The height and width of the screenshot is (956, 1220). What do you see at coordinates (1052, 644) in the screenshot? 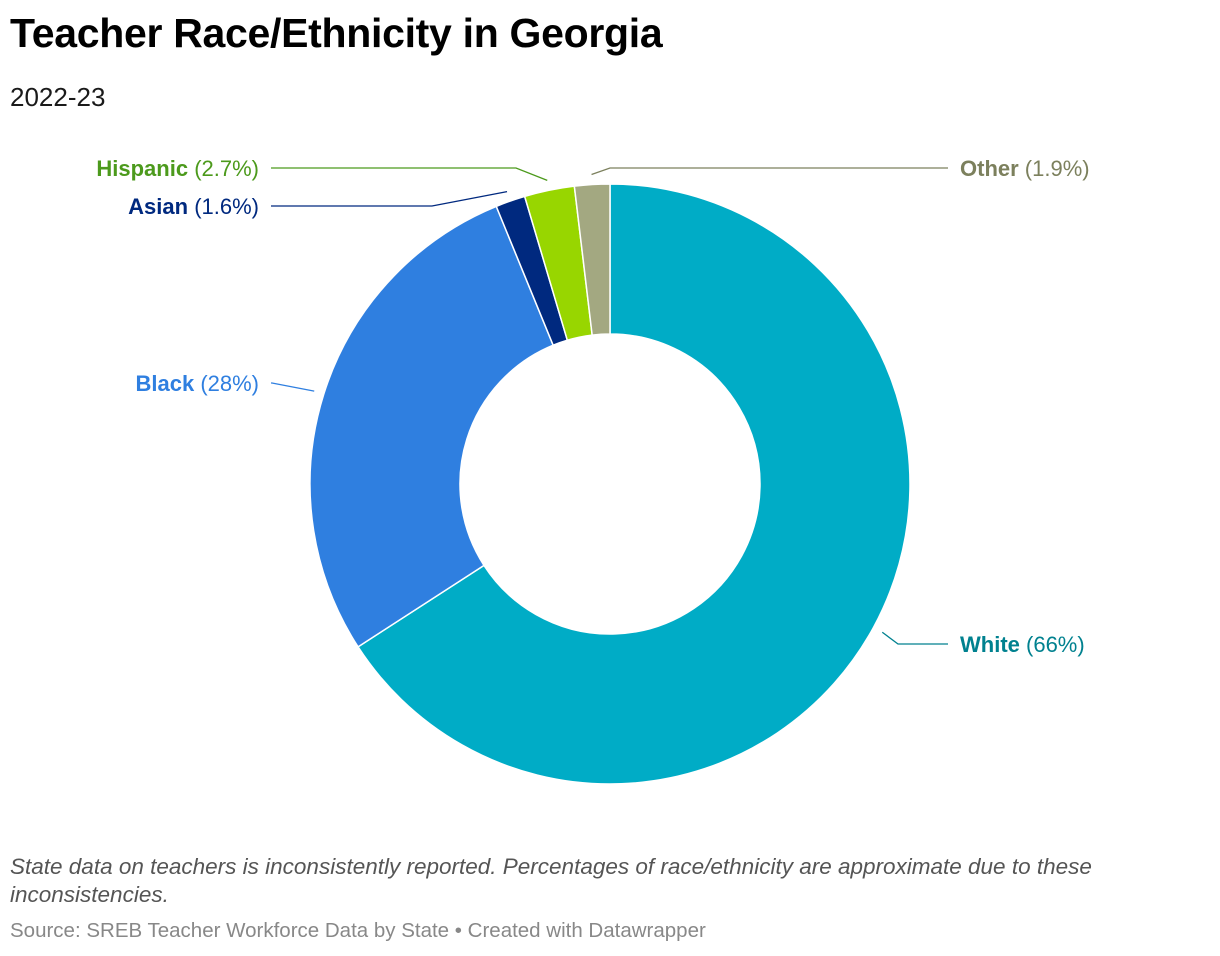
I see `slice-value-white: (66%)` at bounding box center [1052, 644].